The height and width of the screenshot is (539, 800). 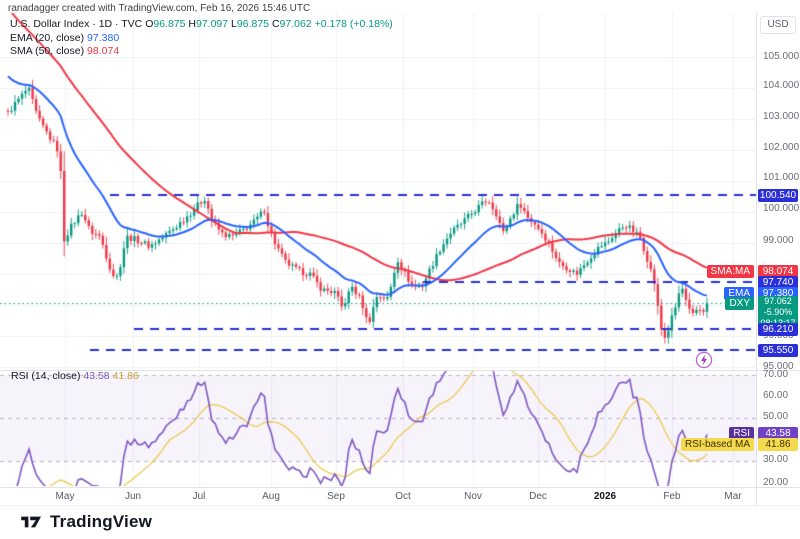 I want to click on price-tick: 102.000, so click(x=781, y=147).